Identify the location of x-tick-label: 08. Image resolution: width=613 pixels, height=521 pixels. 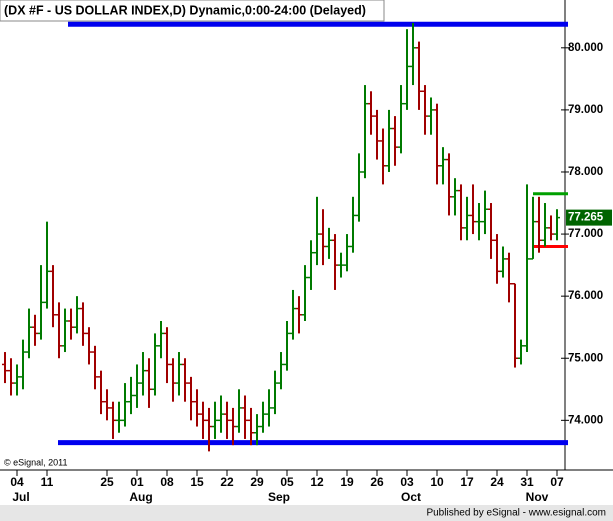
(167, 482).